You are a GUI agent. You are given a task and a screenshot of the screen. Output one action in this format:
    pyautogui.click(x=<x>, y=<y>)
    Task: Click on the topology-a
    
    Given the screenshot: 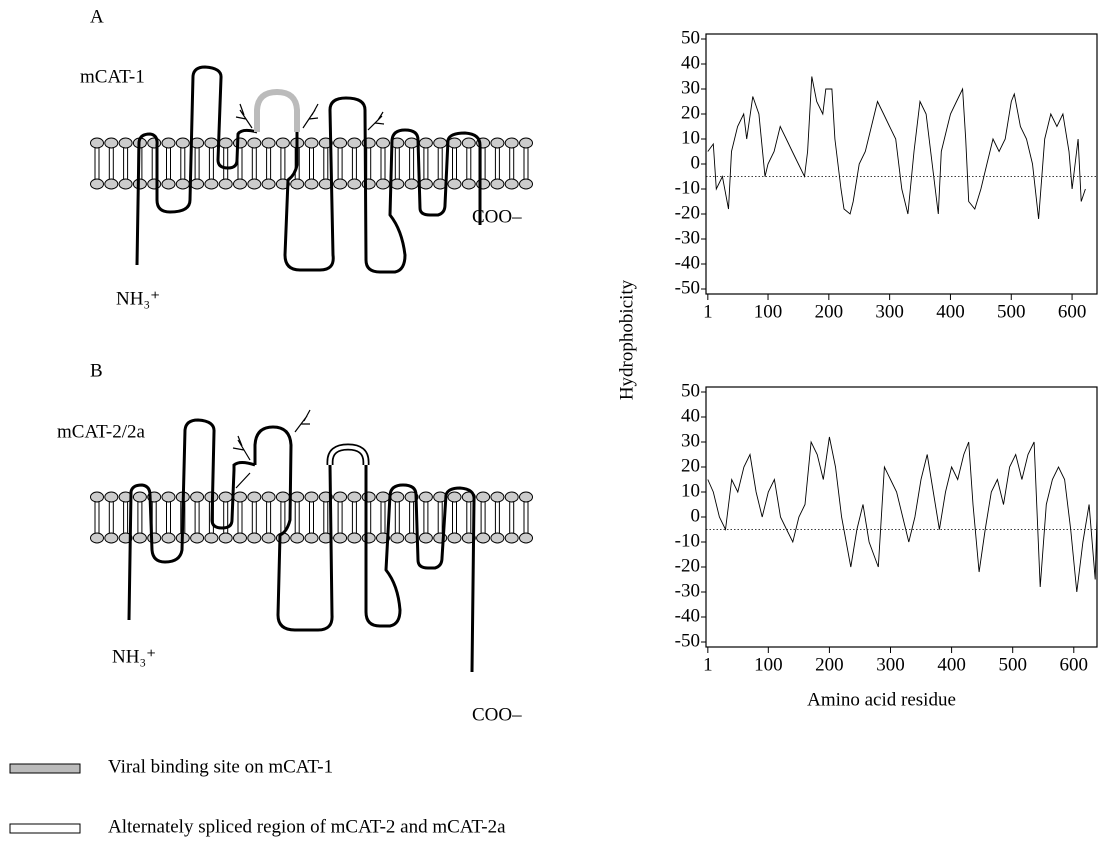 What is the action you would take?
    pyautogui.click(x=308, y=169)
    